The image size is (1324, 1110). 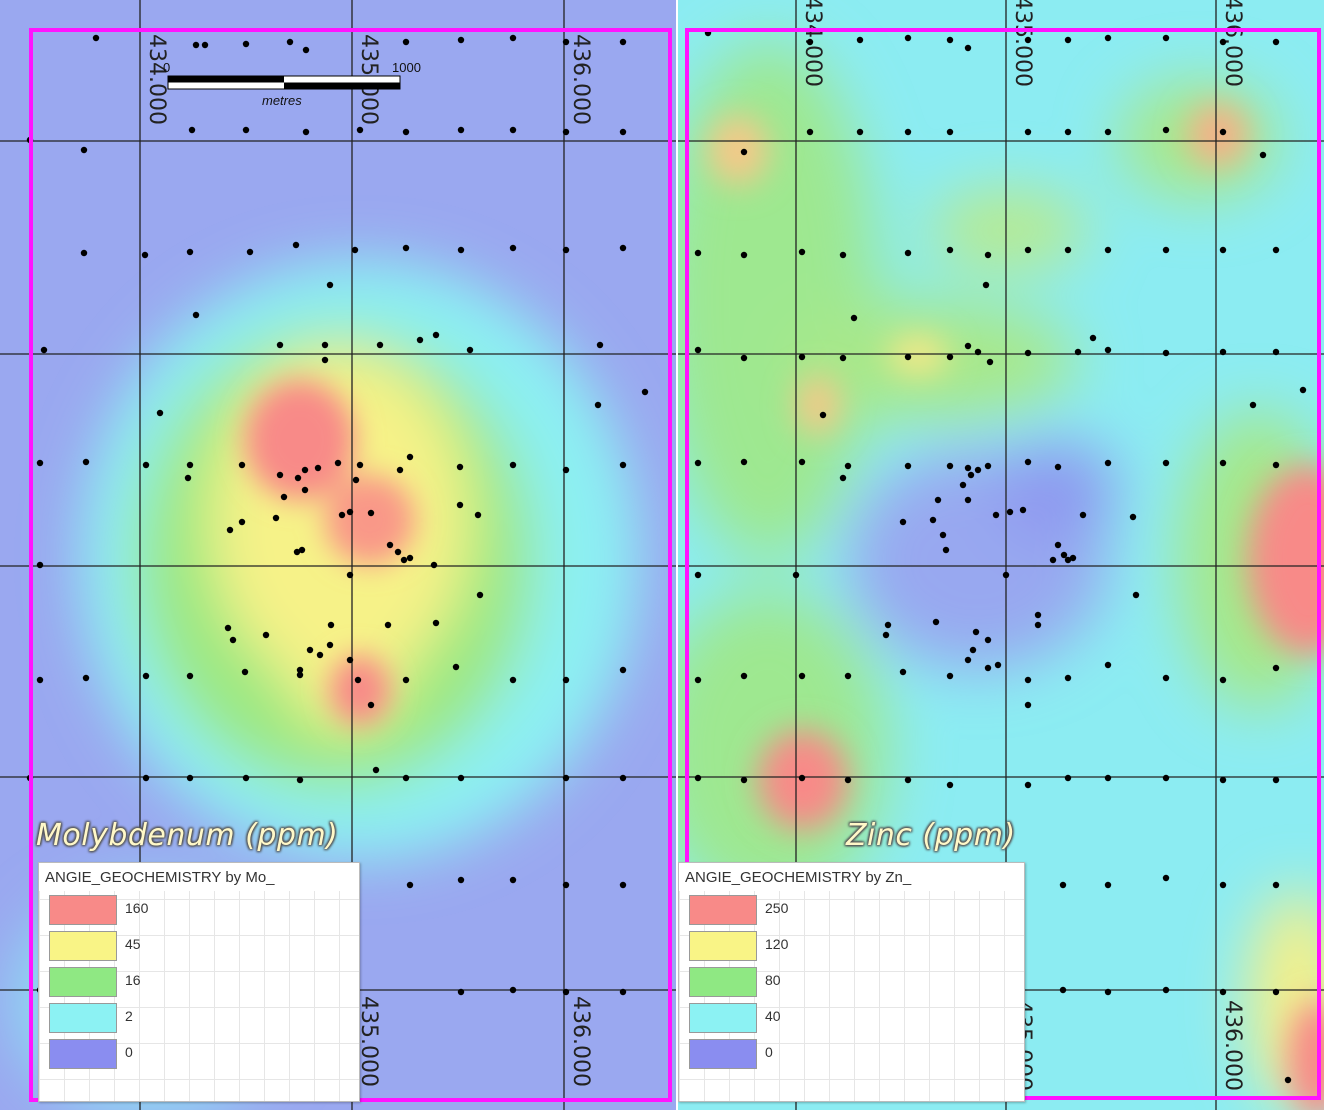 I want to click on zinc-map-title: Zinc (ppm), so click(x=931, y=835).